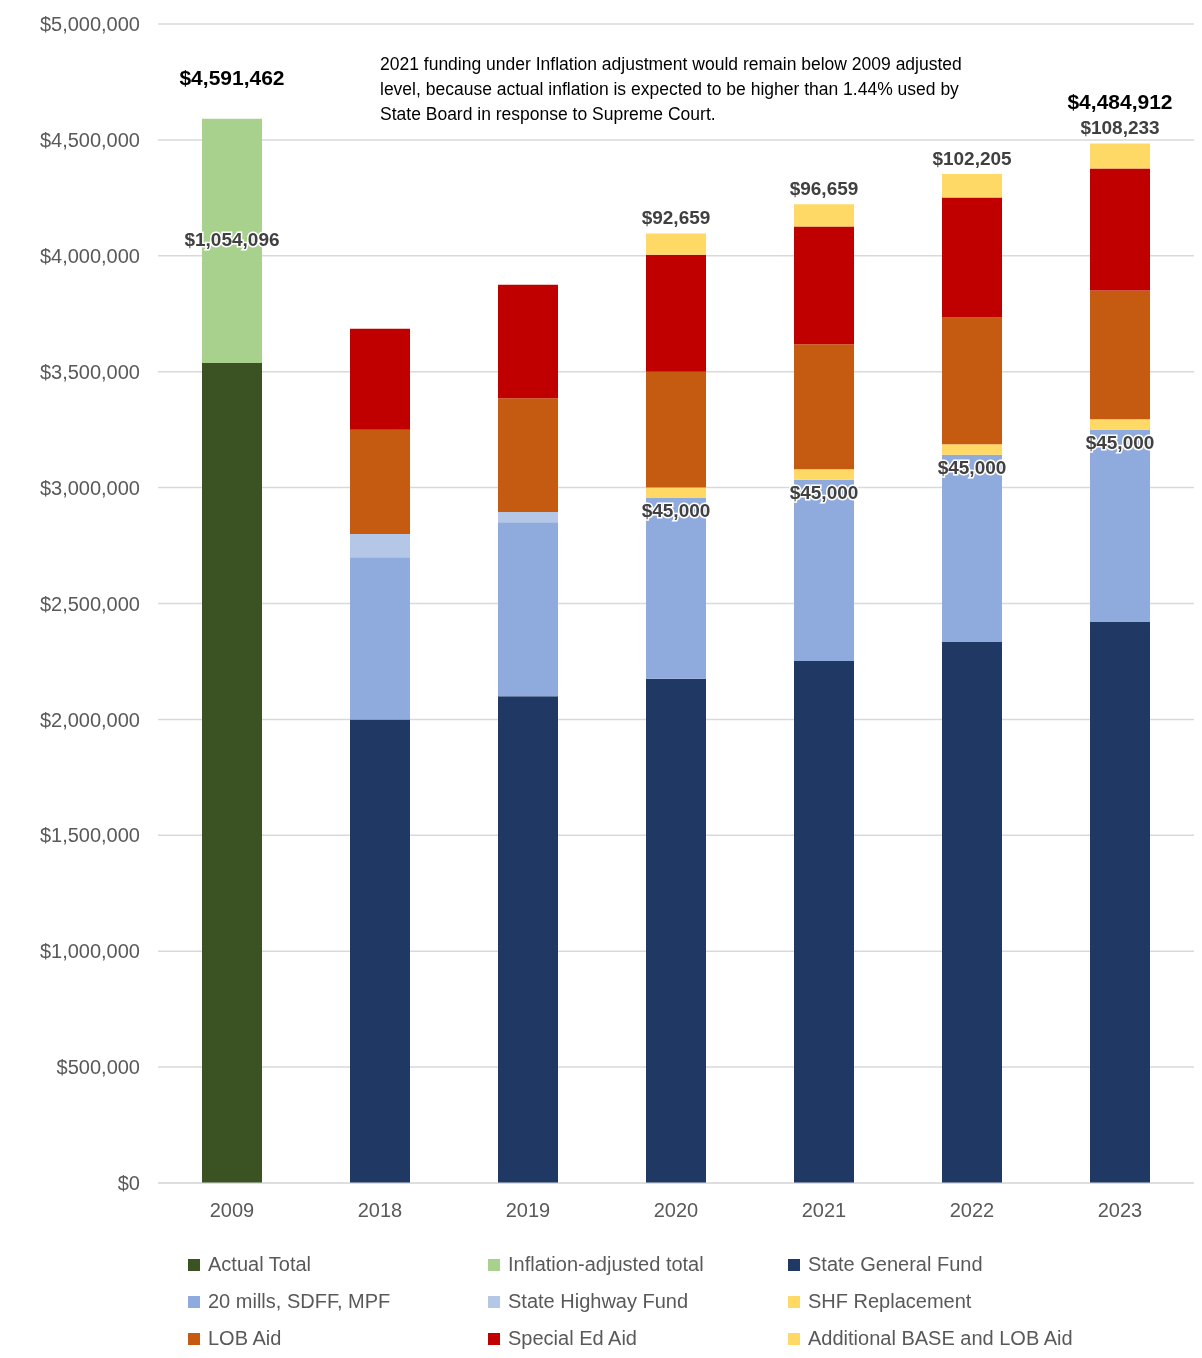 The width and height of the screenshot is (1202, 1358). What do you see at coordinates (676, 1210) in the screenshot?
I see `x-tick-label: 2020` at bounding box center [676, 1210].